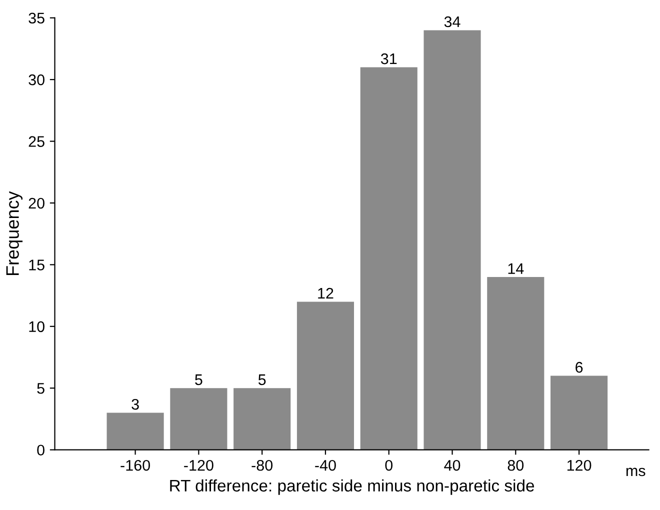 Image resolution: width=660 pixels, height=510 pixels. I want to click on x-tick-label: 40, so click(452, 465).